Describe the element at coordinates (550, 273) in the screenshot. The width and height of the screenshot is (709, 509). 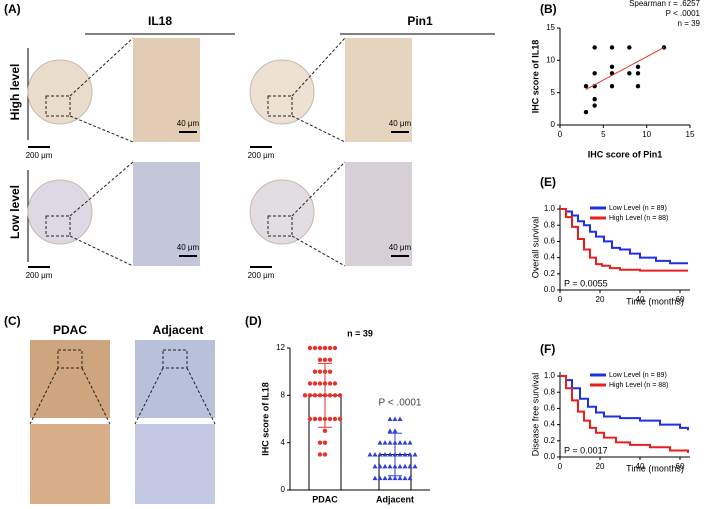
I see `y-tick-label: 0.2` at that location.